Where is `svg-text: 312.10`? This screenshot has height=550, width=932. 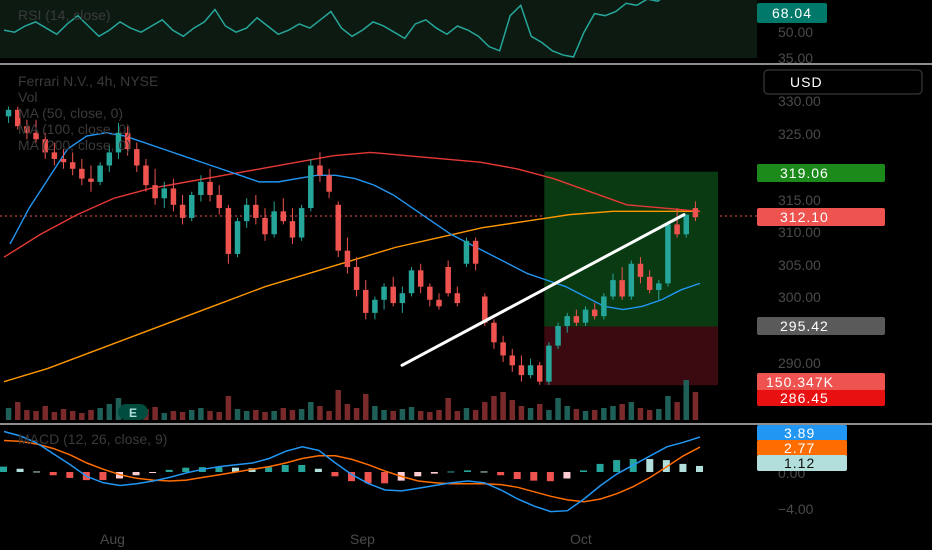
svg-text: 312.10 is located at coordinates (804, 217).